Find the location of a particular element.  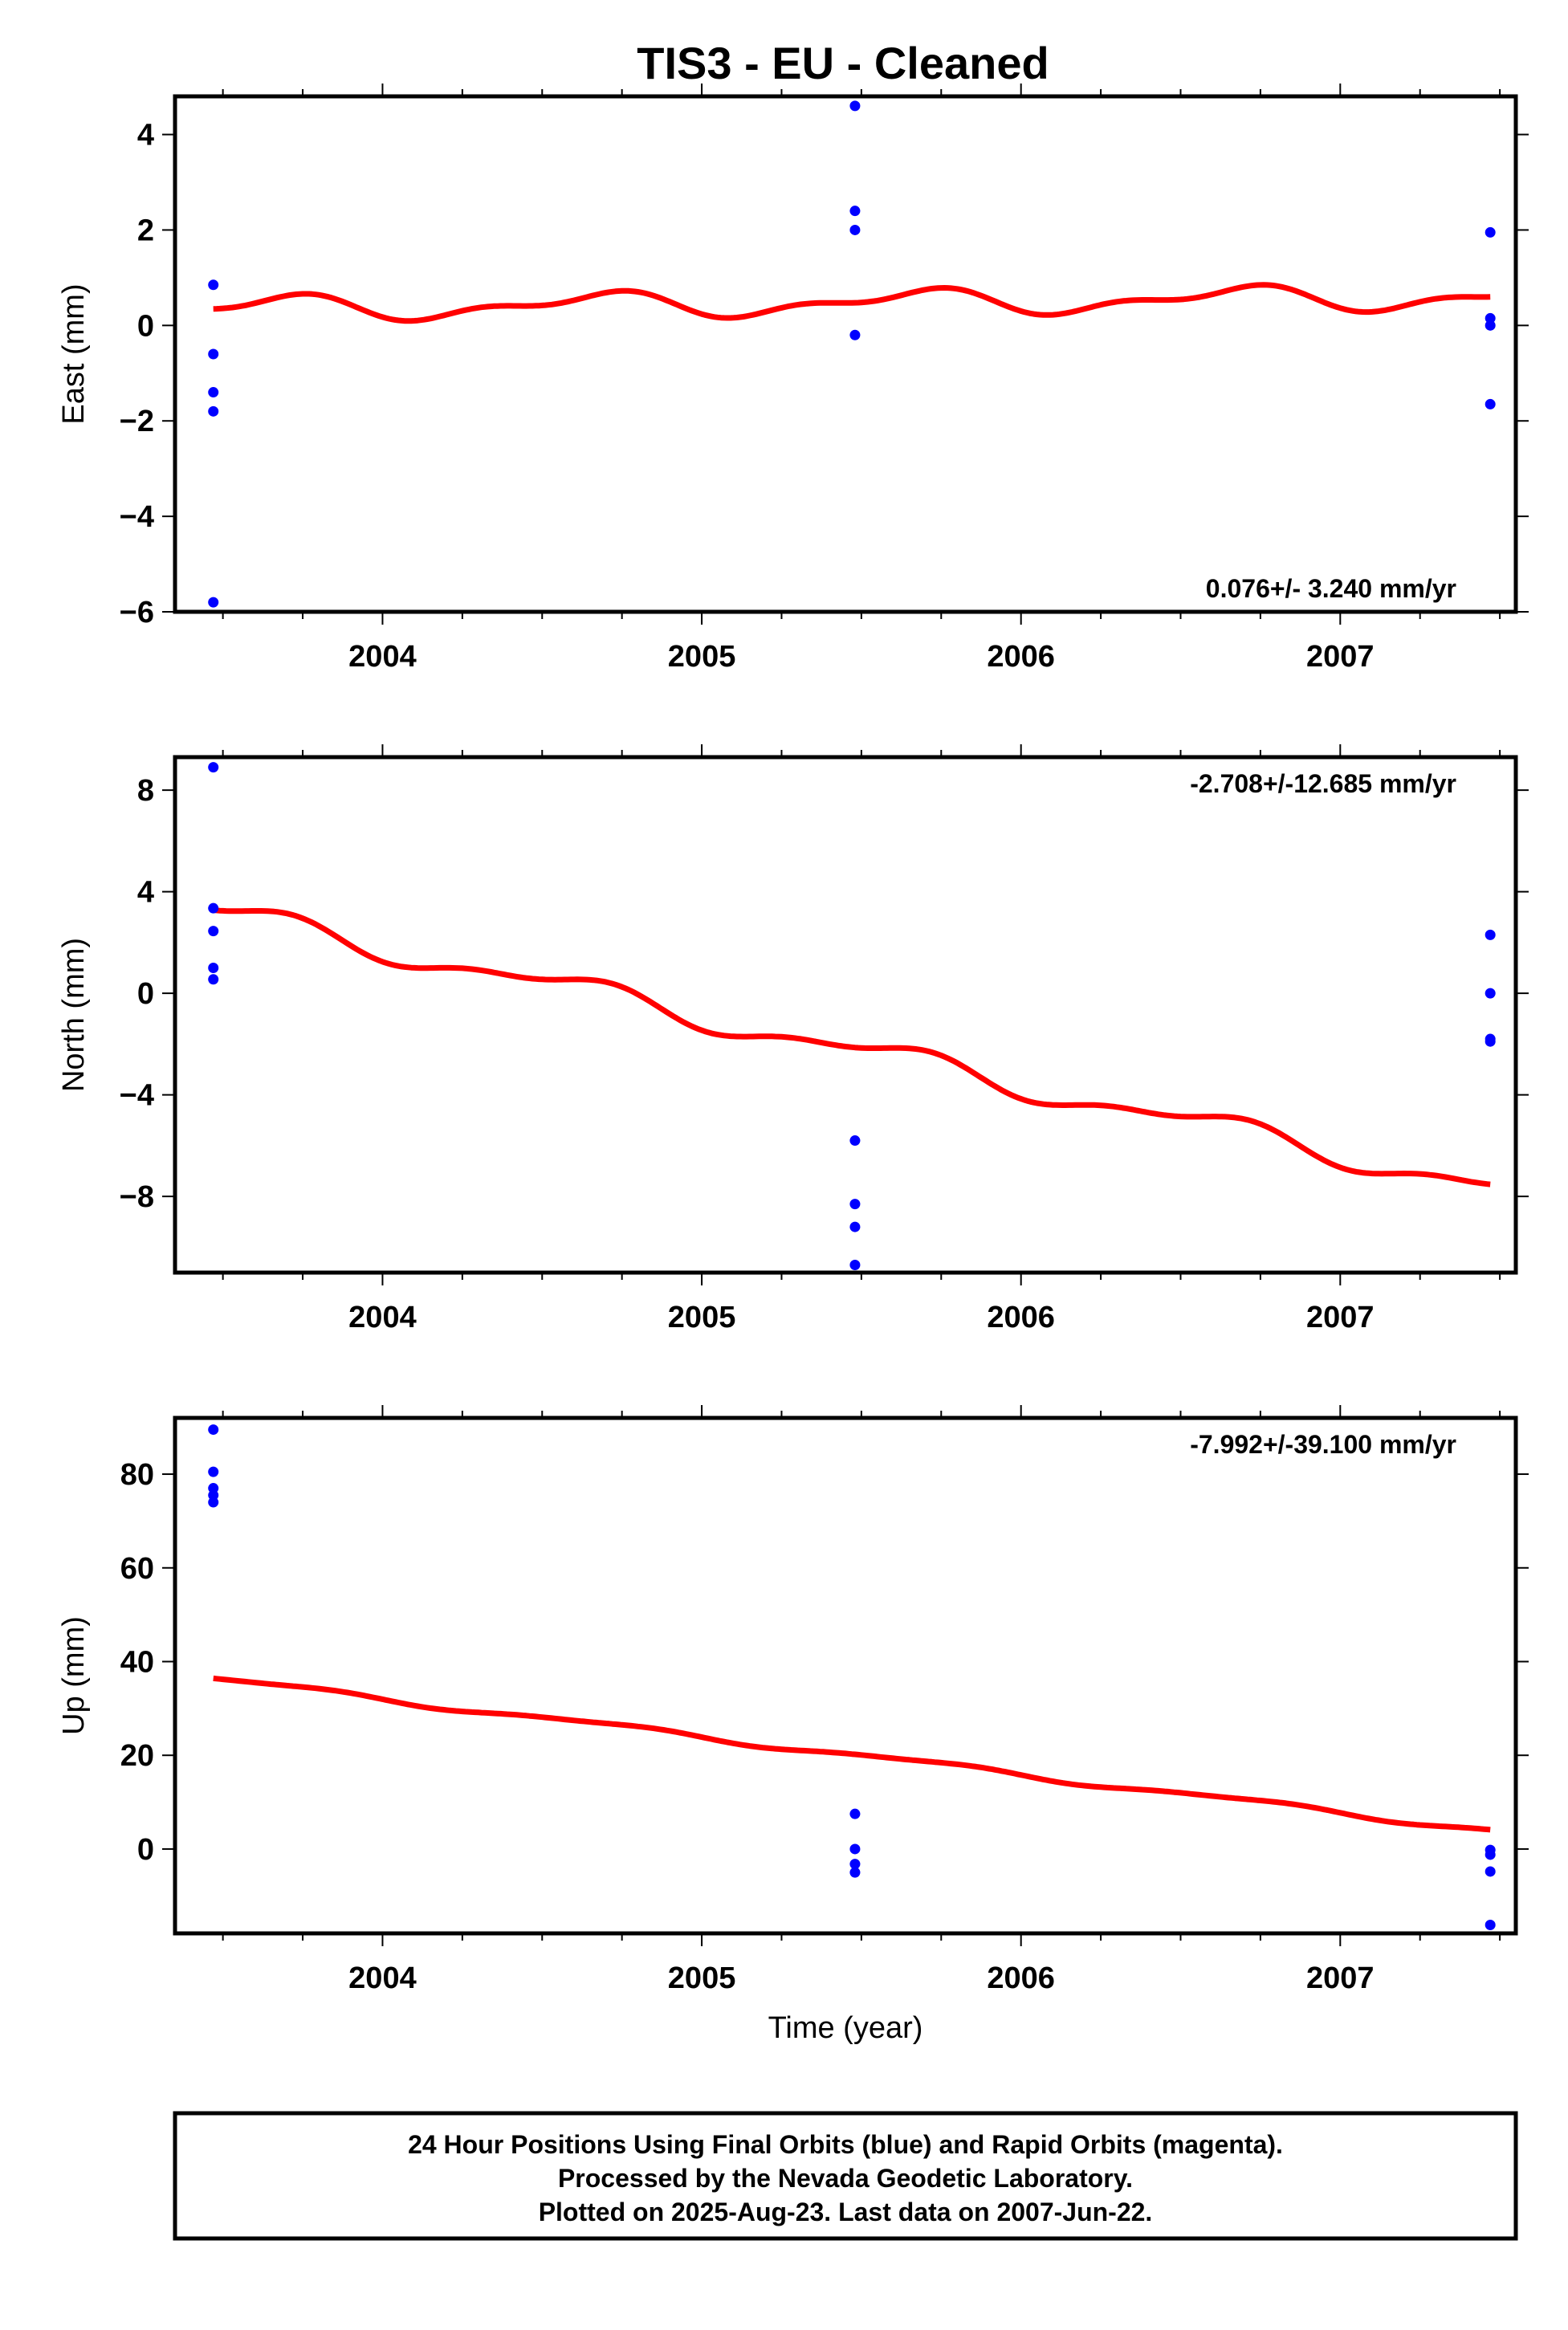

velocity-rate-label: 0.076+/- 3.240 mm/yr is located at coordinates (1331, 588).